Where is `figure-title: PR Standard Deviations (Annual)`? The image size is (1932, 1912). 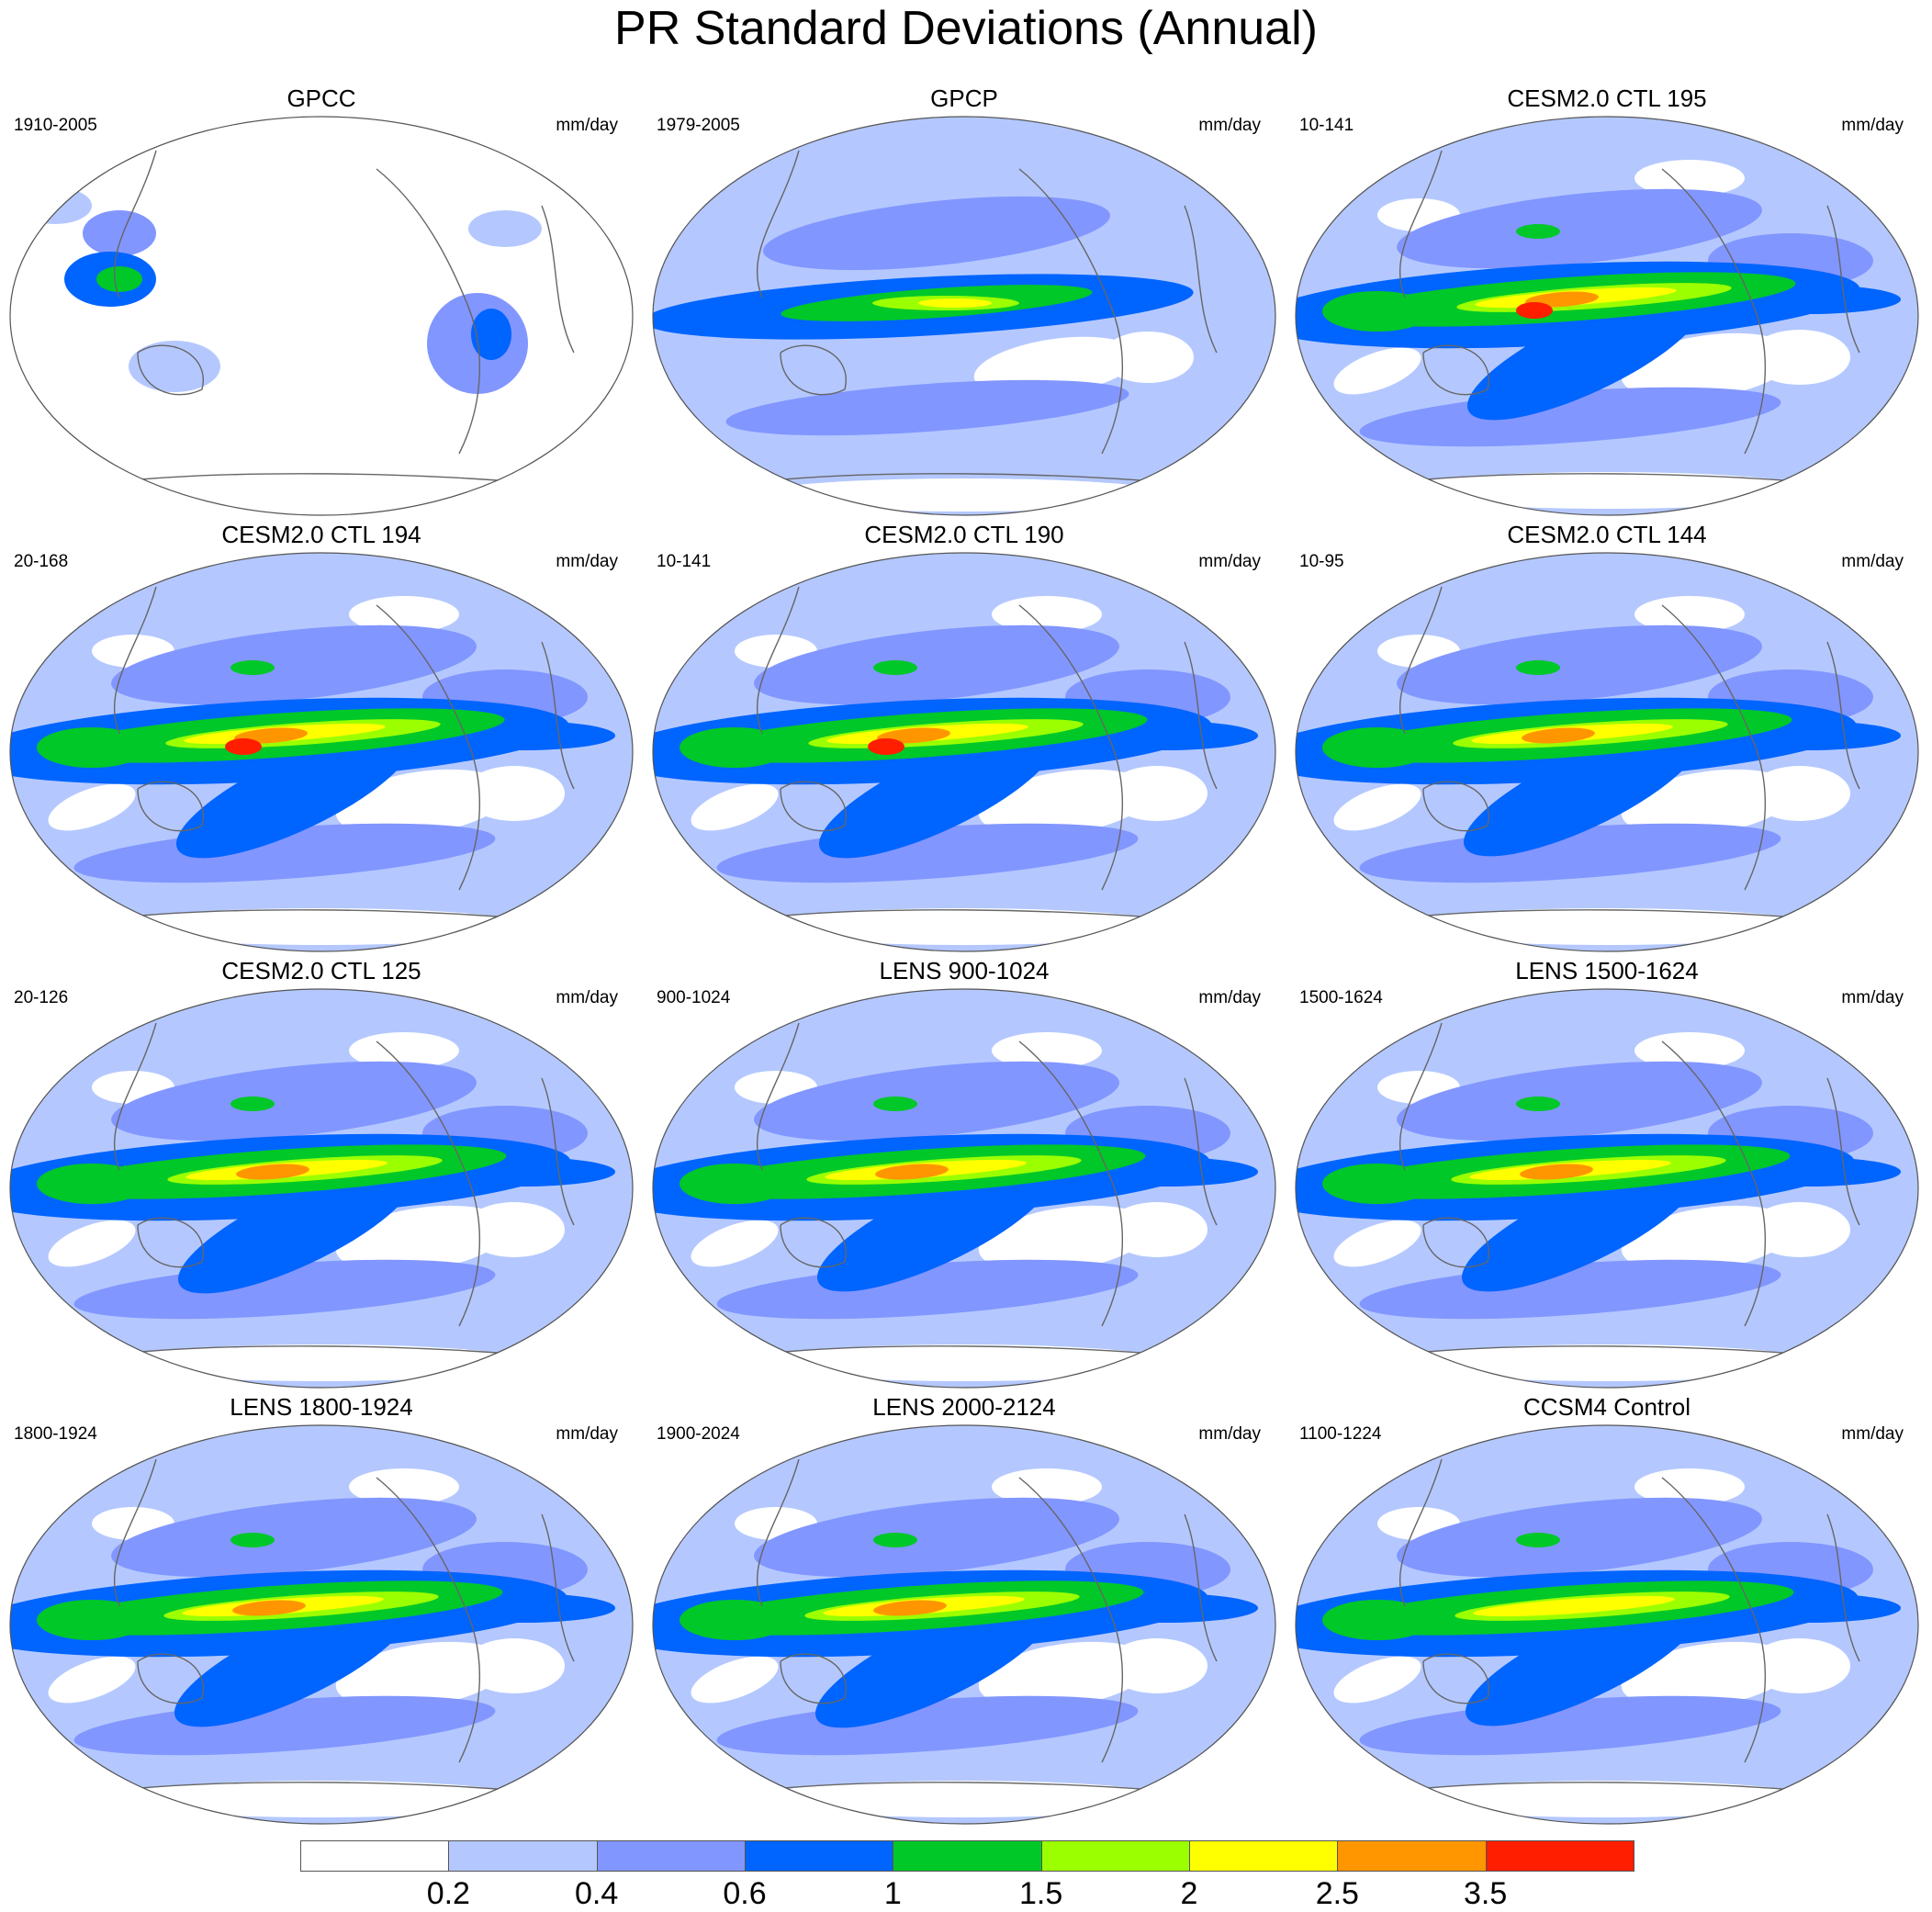 figure-title: PR Standard Deviations (Annual) is located at coordinates (966, 28).